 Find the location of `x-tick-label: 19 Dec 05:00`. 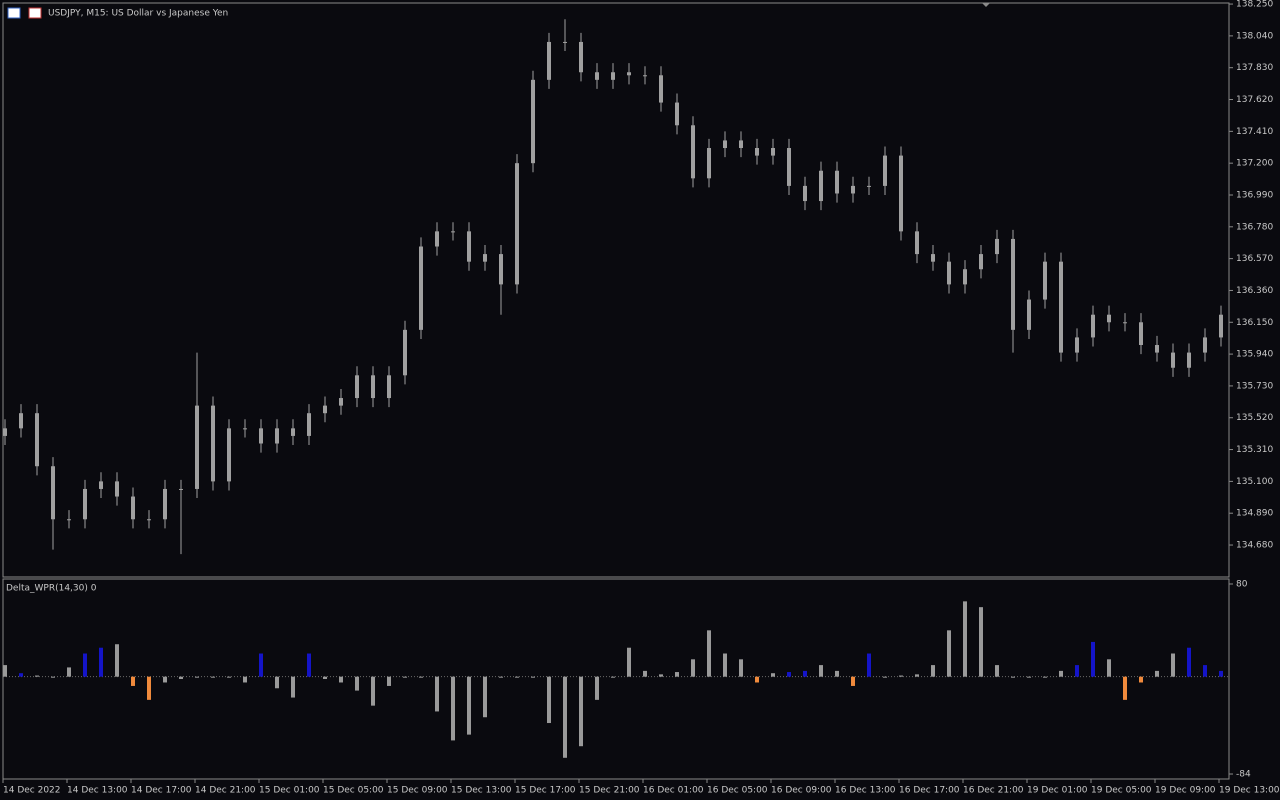

x-tick-label: 19 Dec 05:00 is located at coordinates (1121, 791).